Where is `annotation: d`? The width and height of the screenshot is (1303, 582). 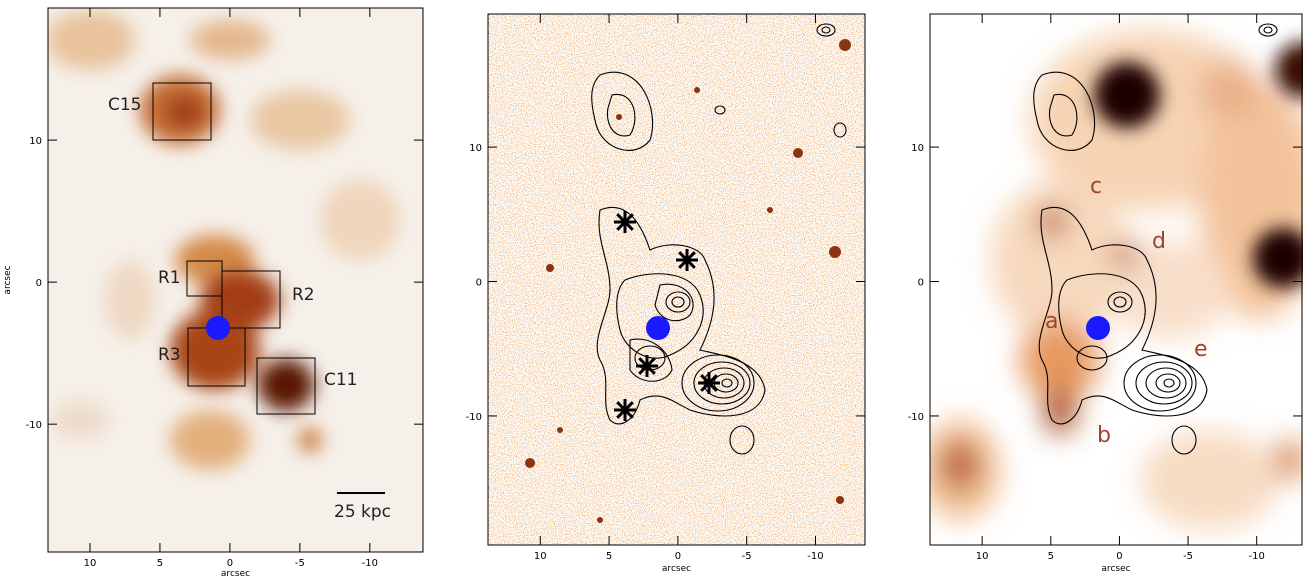
annotation: d is located at coordinates (1159, 241).